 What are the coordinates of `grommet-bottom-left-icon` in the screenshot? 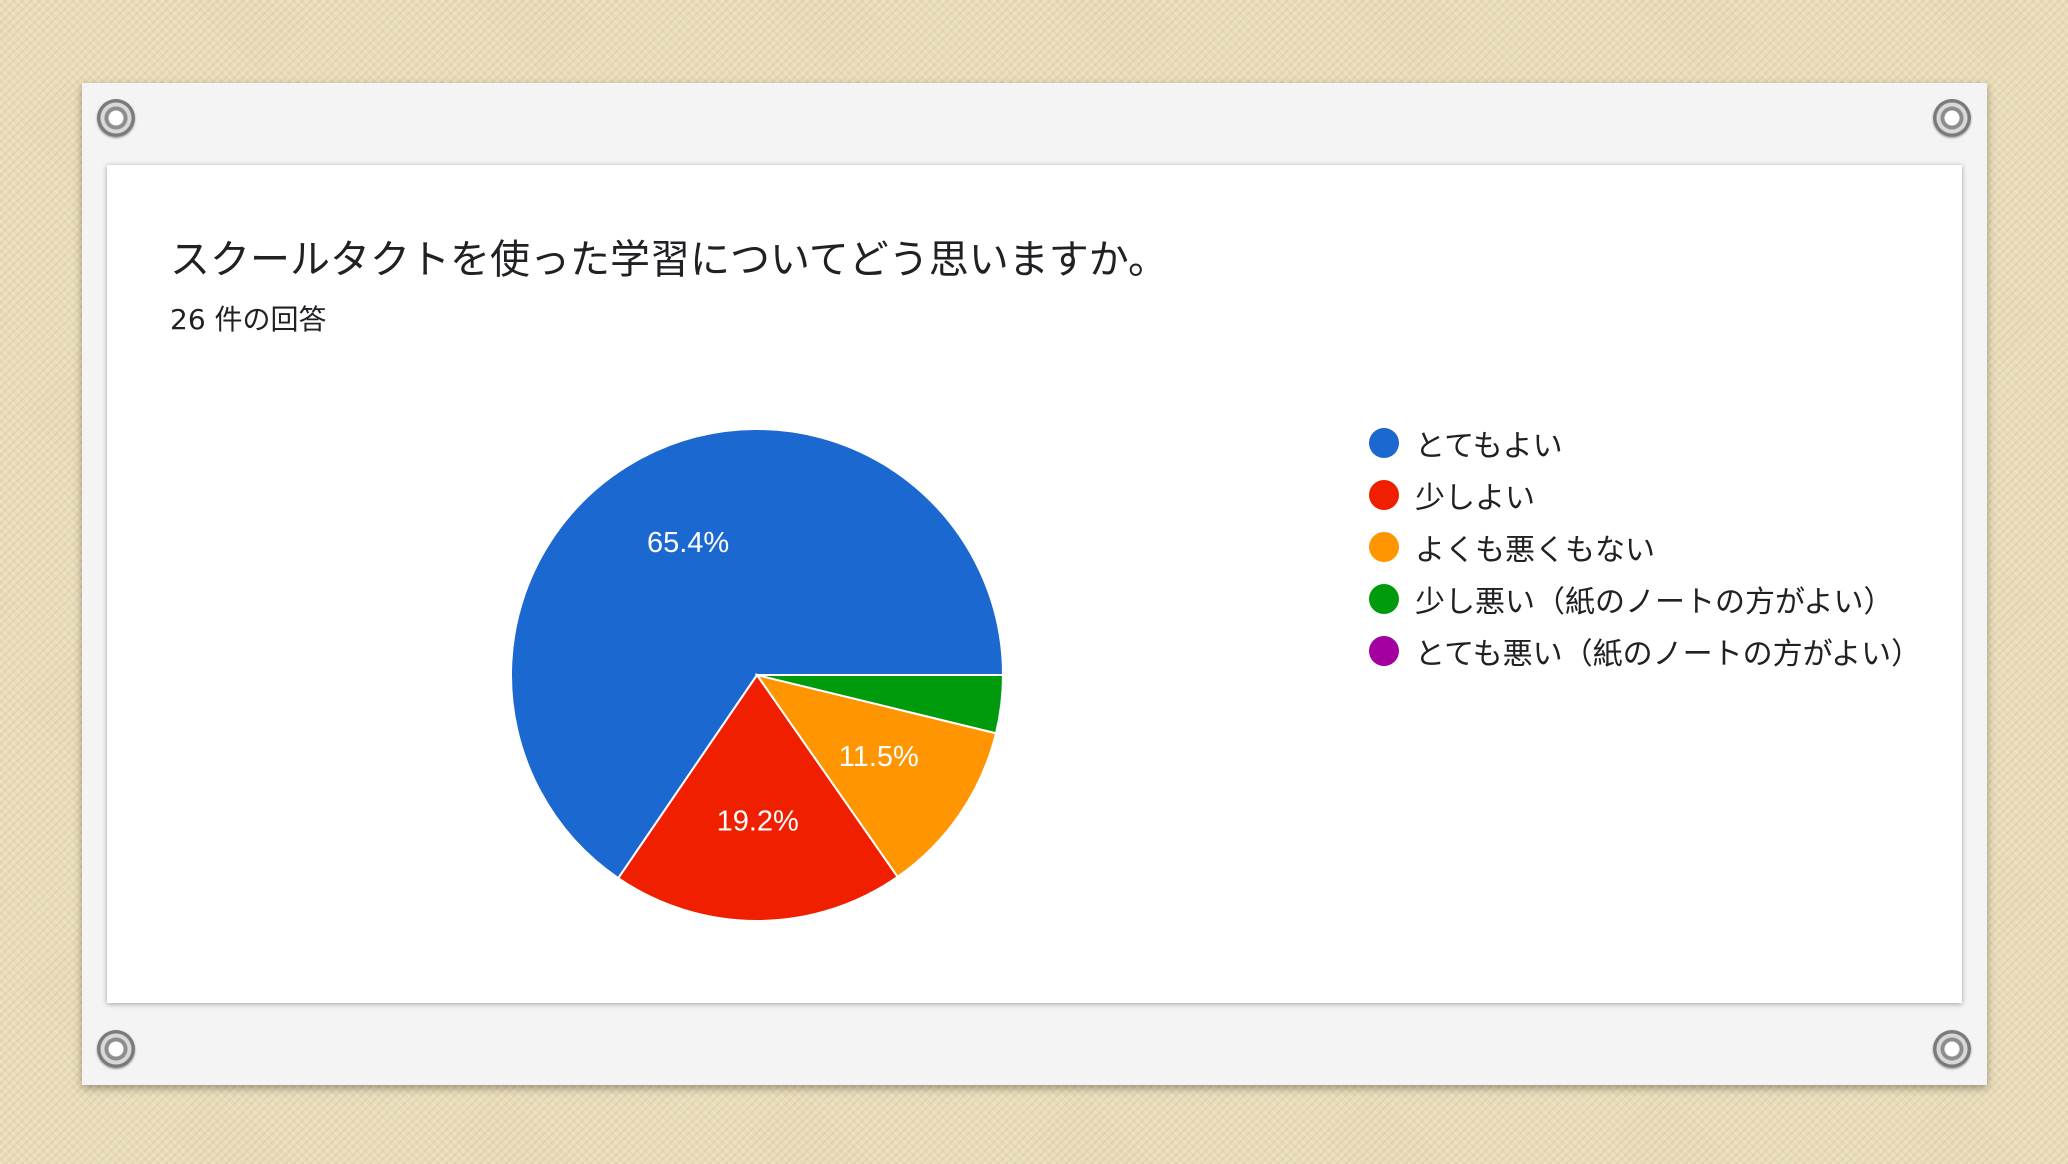 It's located at (116, 1049).